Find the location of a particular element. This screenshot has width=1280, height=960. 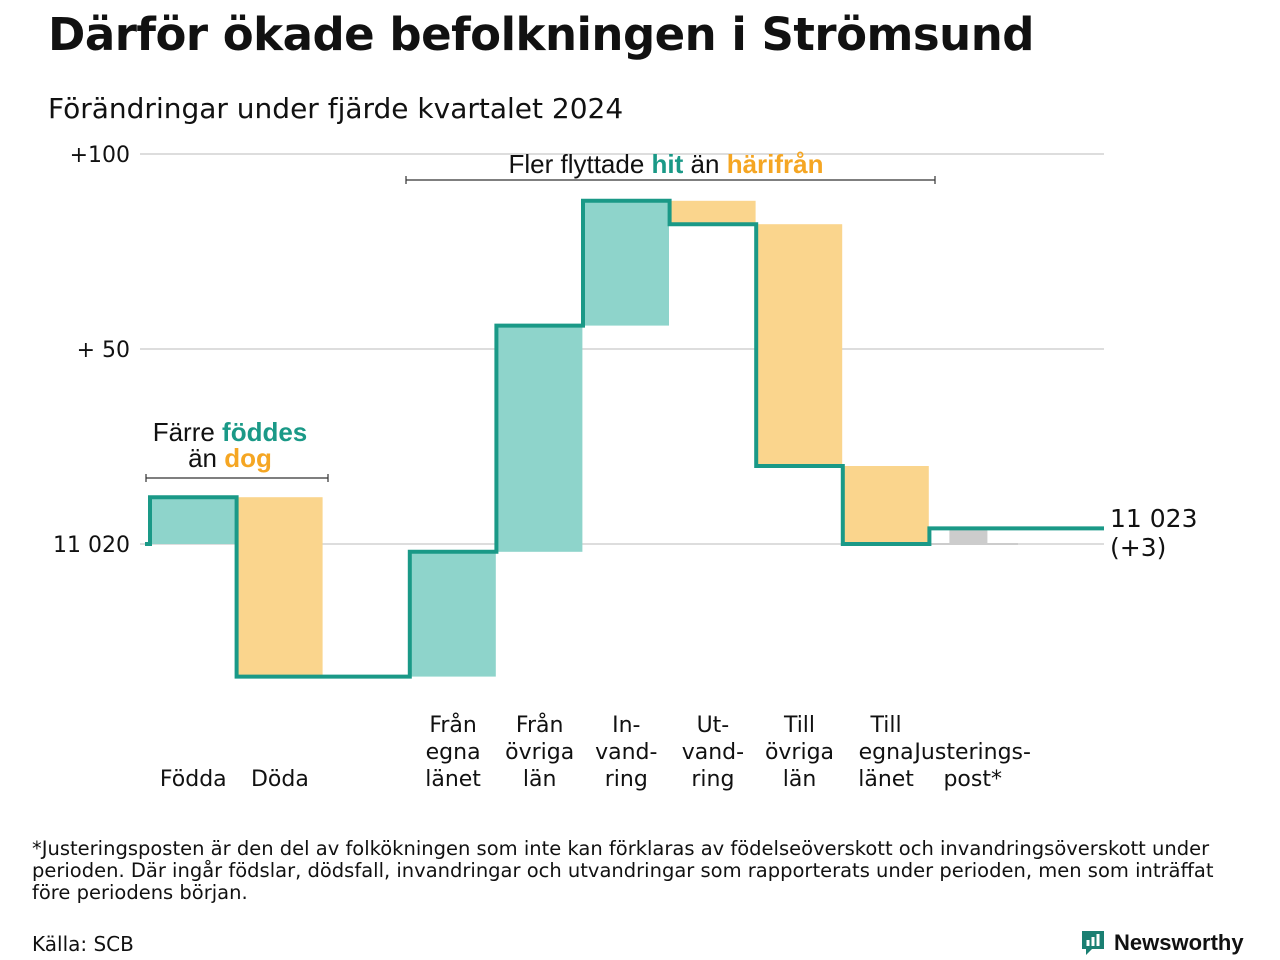

annotation-part: föddes is located at coordinates (264, 432).